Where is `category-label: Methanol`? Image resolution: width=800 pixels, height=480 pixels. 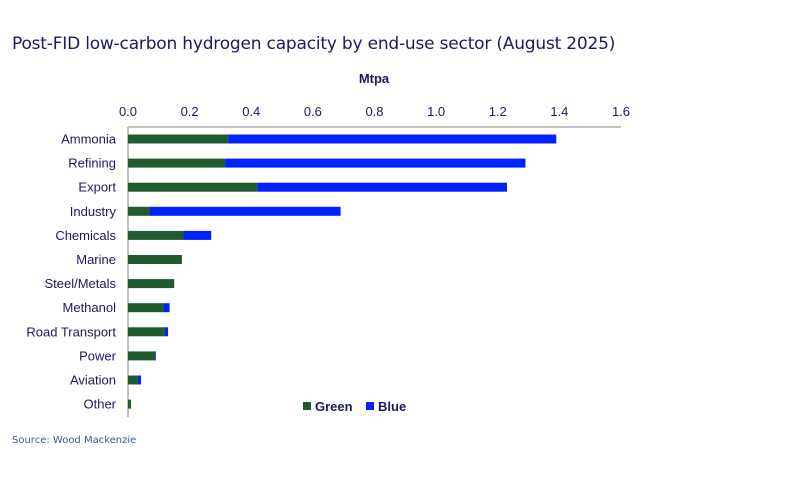 category-label: Methanol is located at coordinates (90, 307).